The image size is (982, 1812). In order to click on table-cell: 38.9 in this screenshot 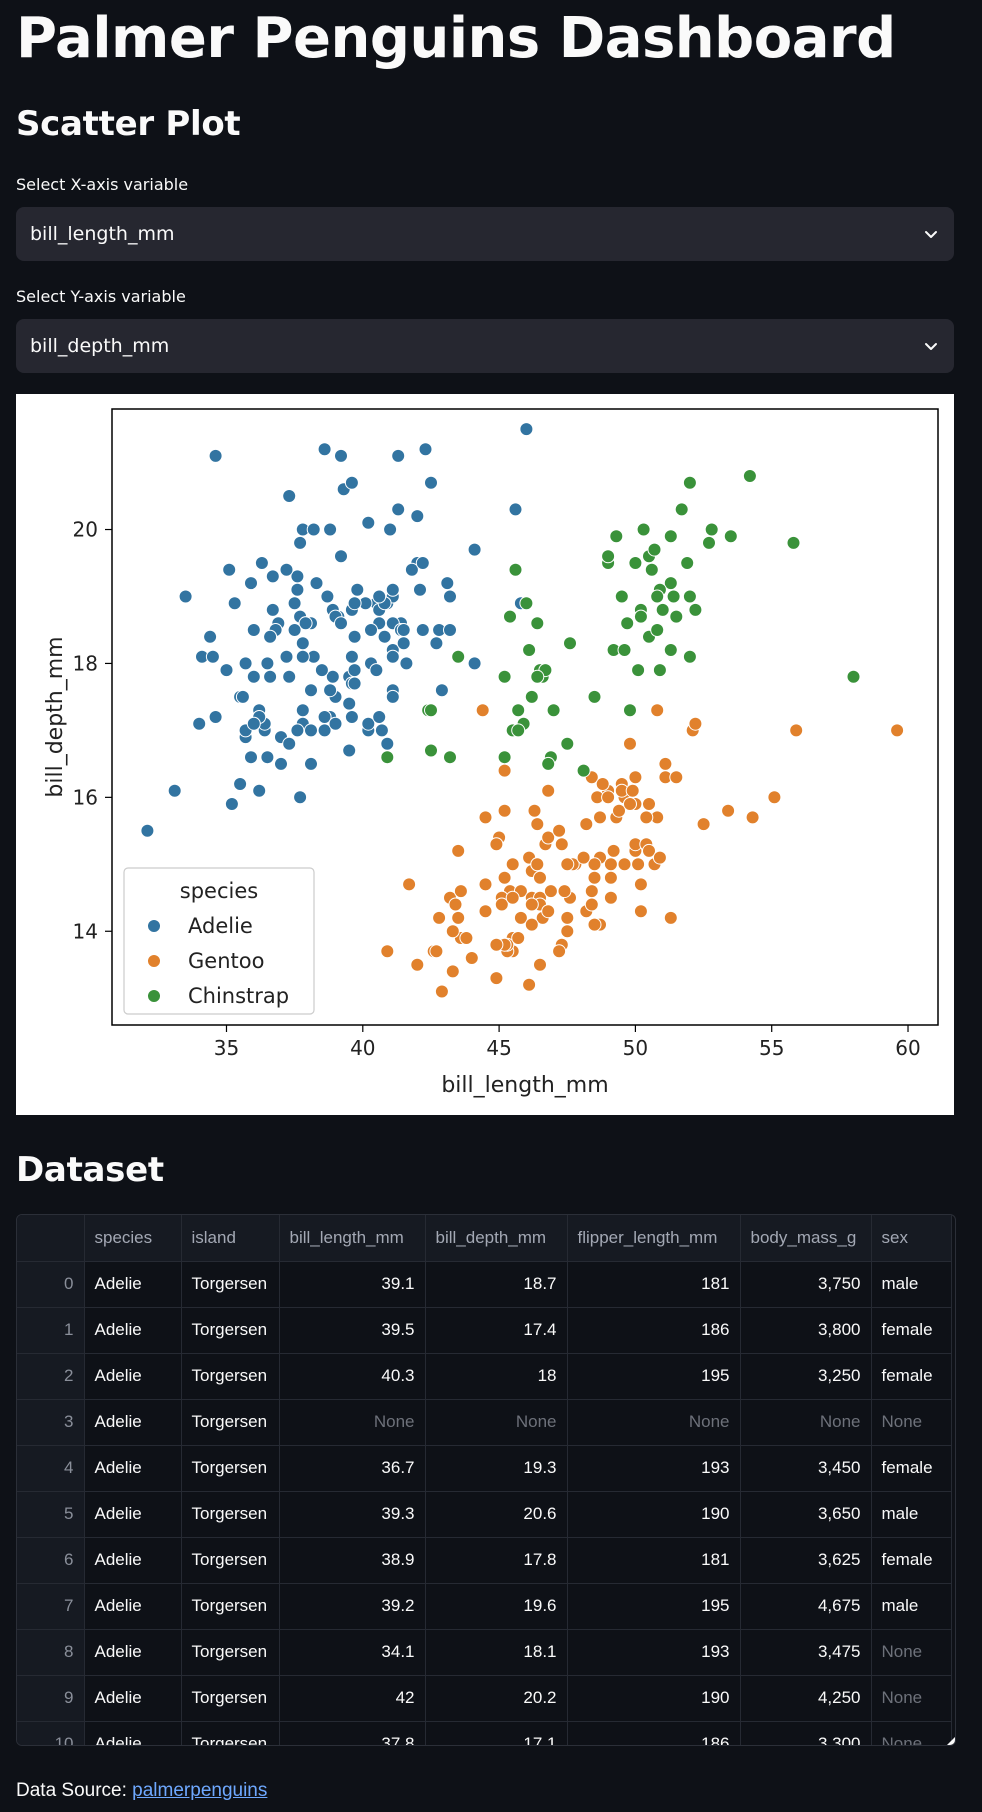, I will do `click(352, 1560)`.